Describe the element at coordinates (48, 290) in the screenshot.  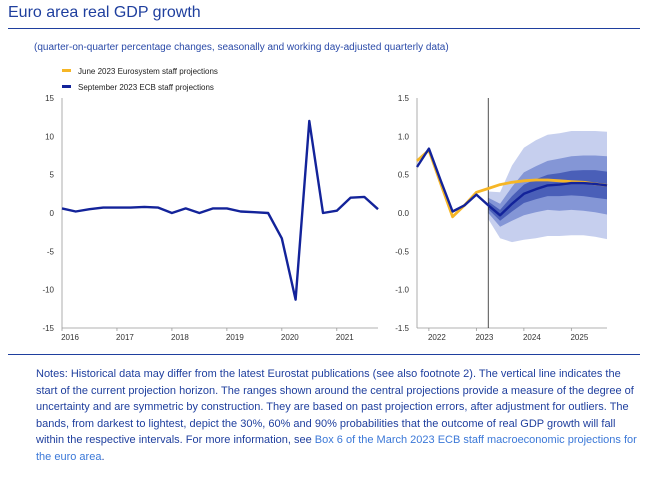
I see `left-y-tick-label: -10` at that location.